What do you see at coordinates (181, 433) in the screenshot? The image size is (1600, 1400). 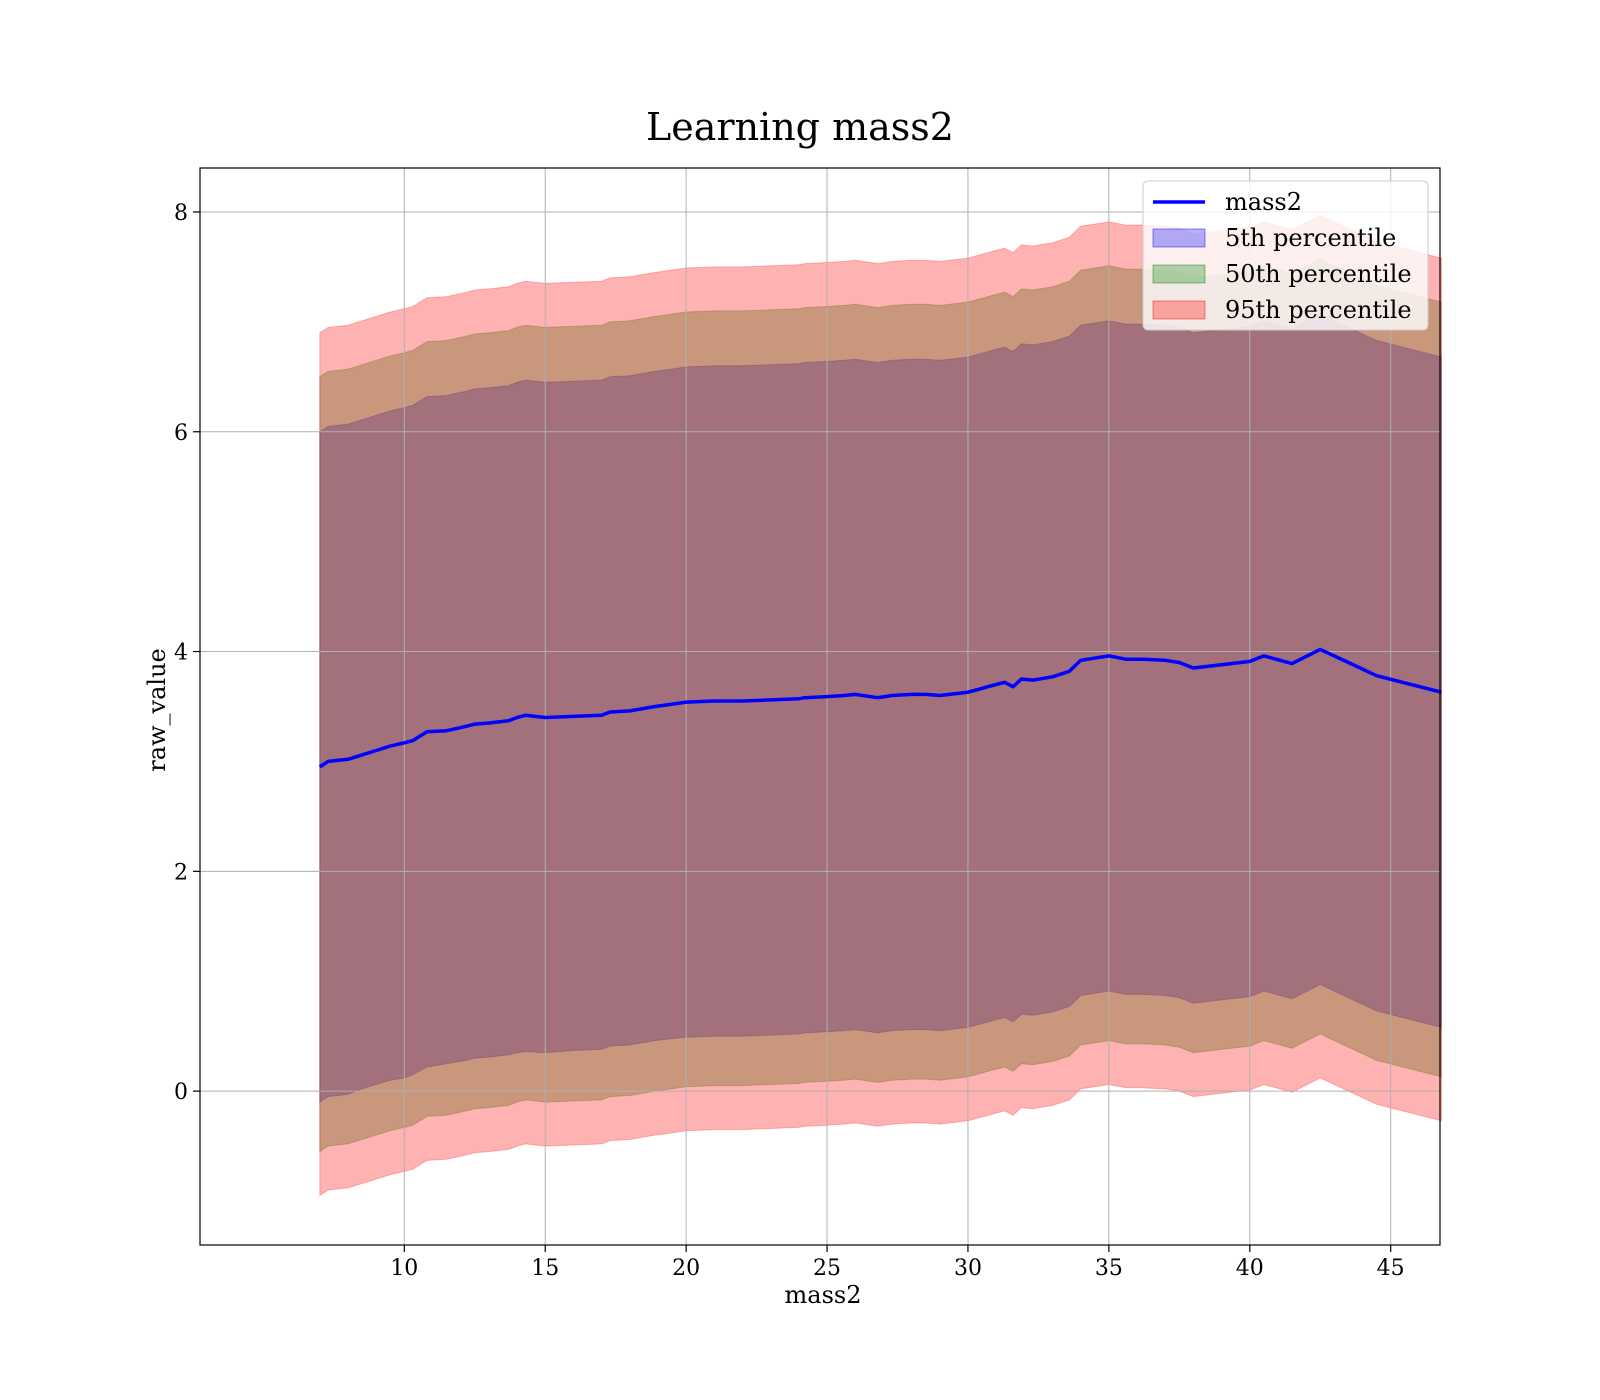 I see `y-tick-label: 6` at bounding box center [181, 433].